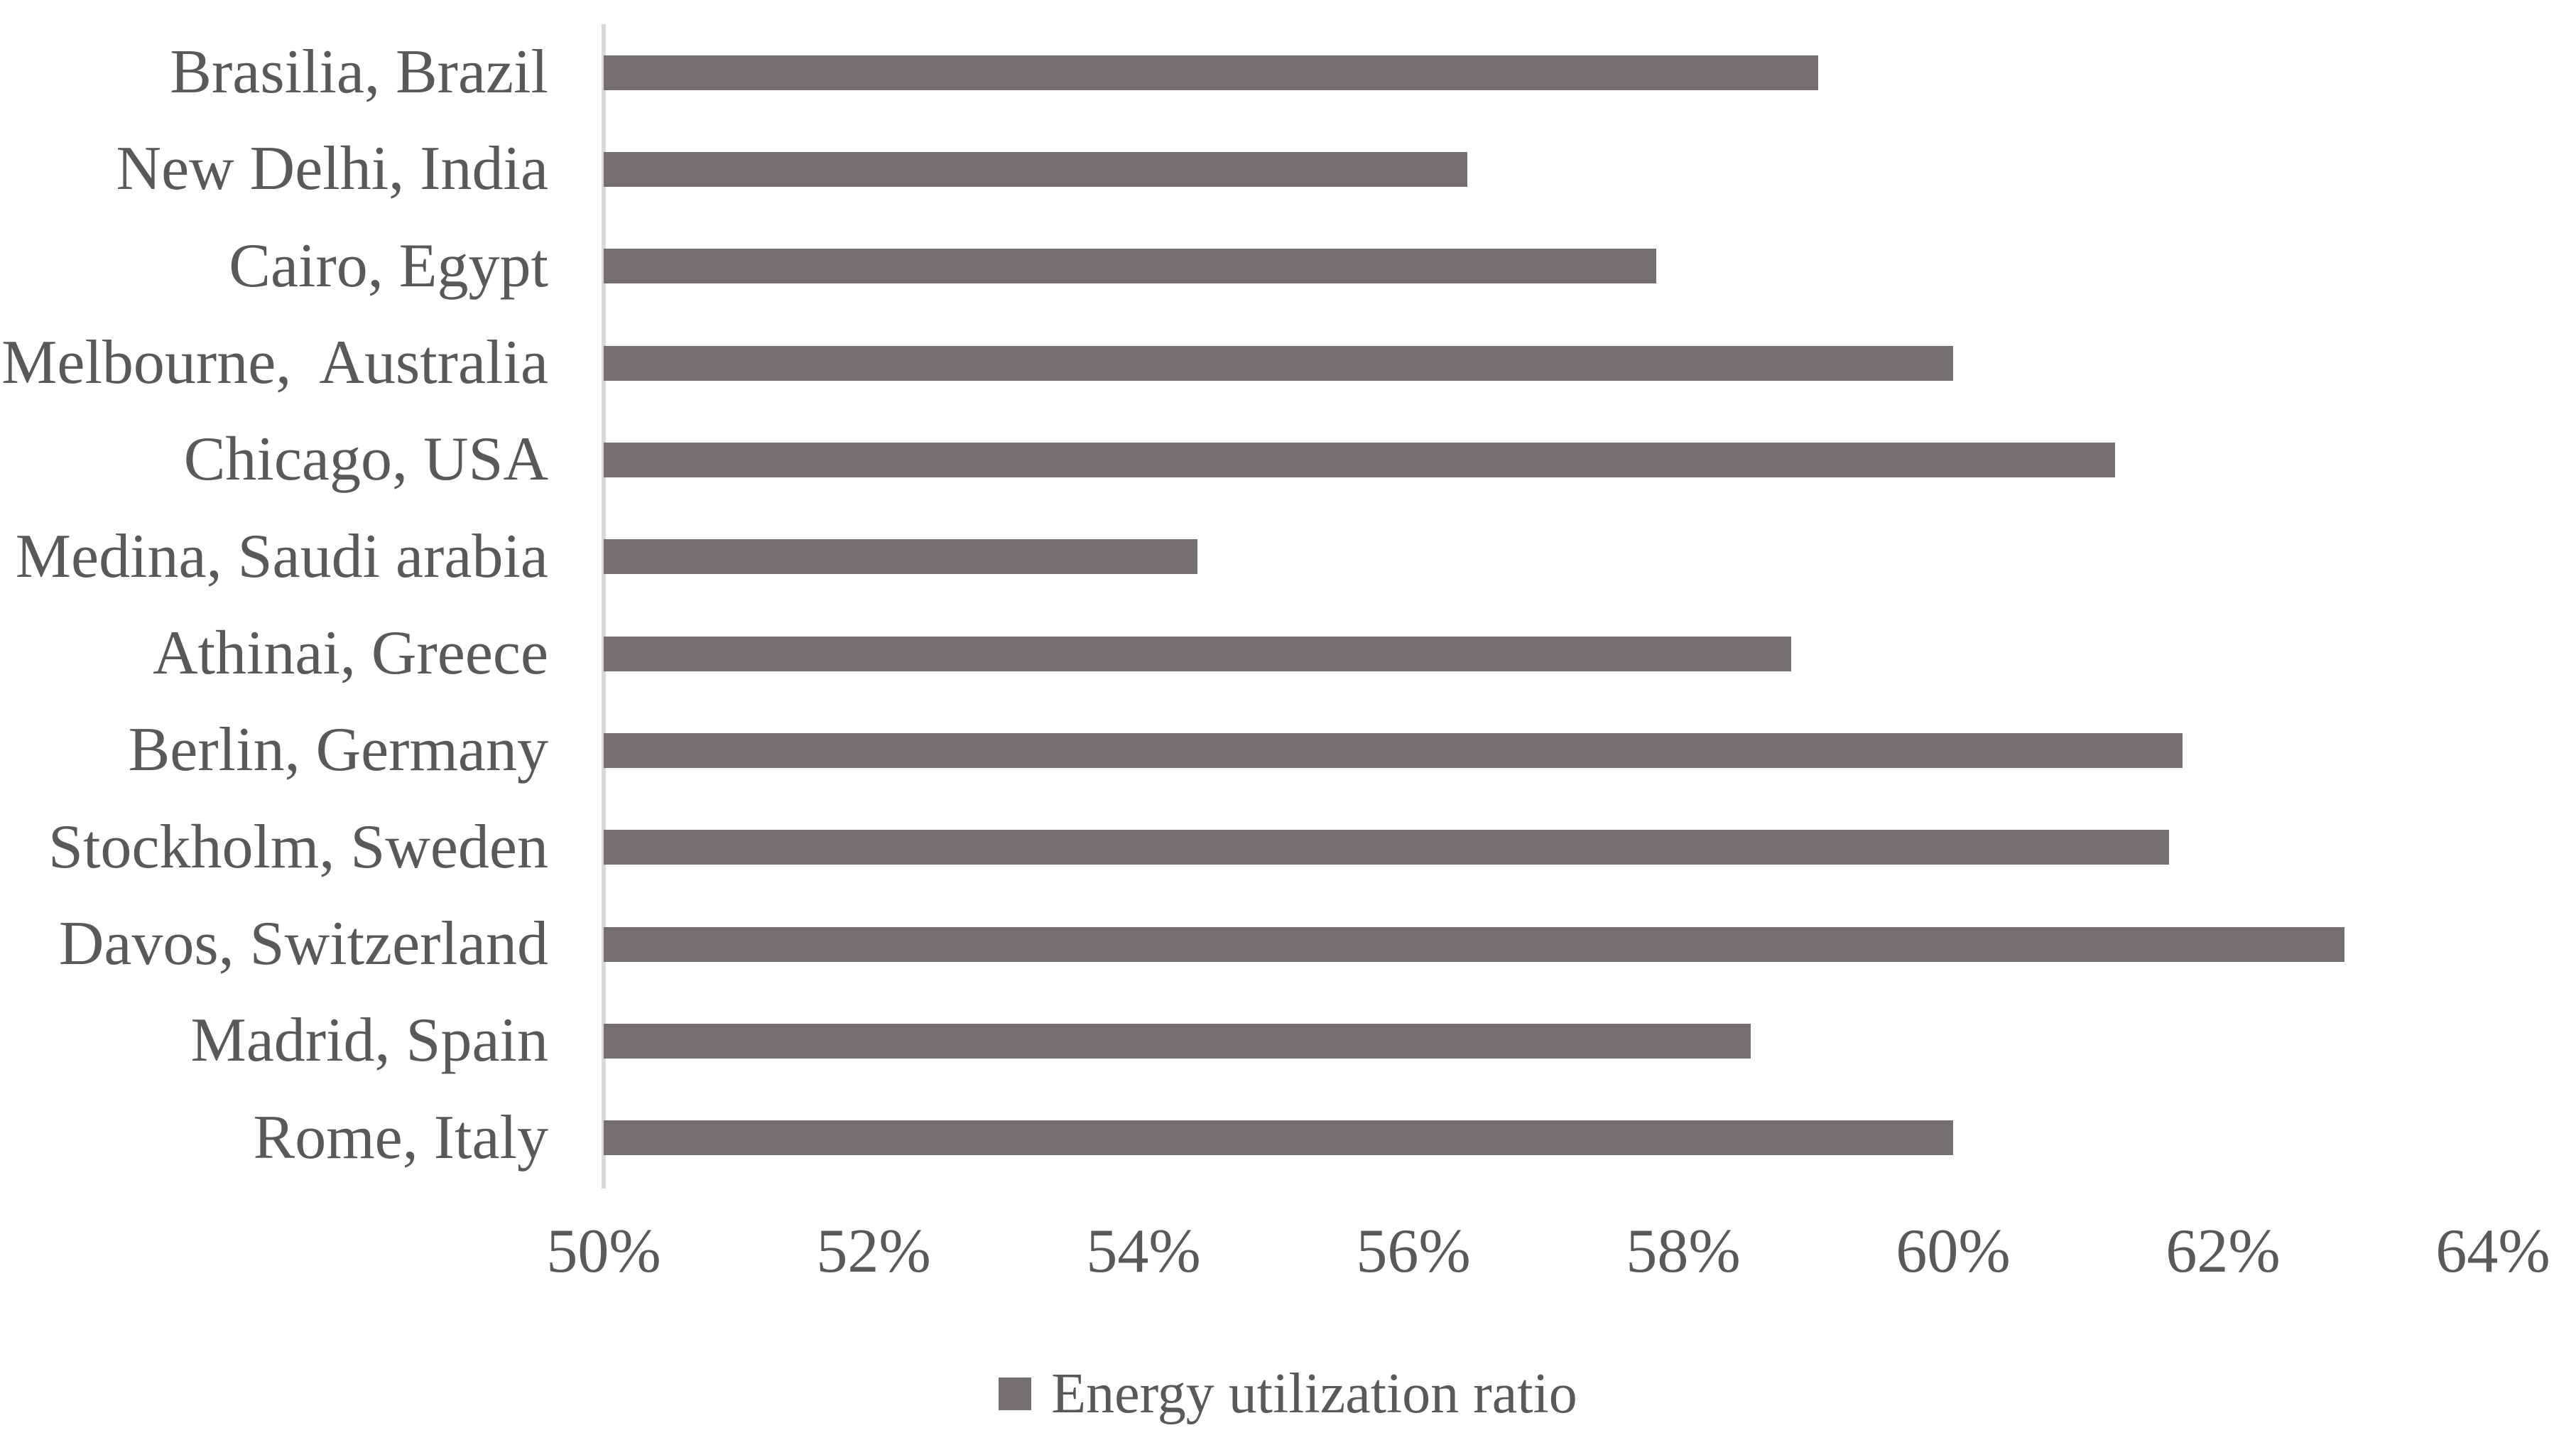  I want to click on category-label: New Delhi, India, so click(332, 169).